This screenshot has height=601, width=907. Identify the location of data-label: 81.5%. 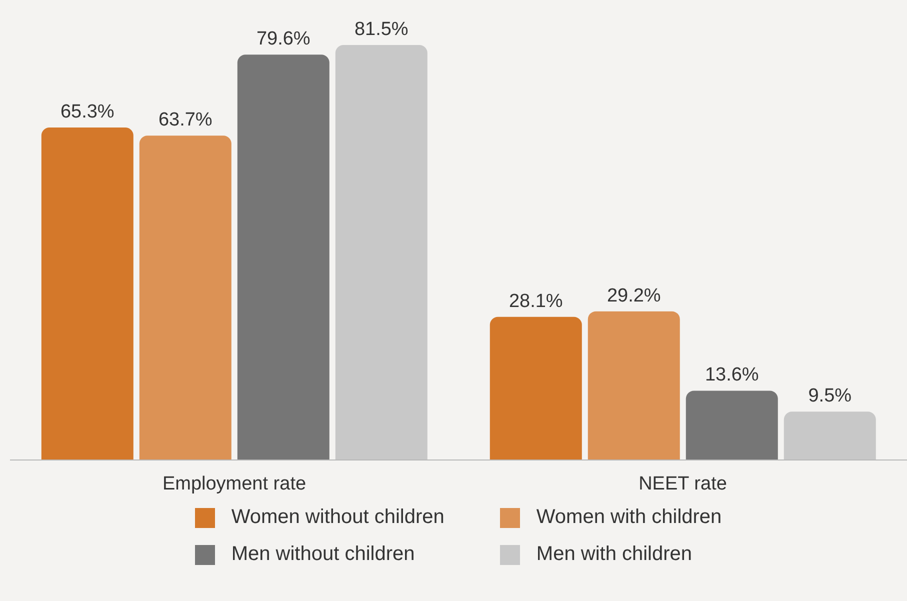
(381, 29).